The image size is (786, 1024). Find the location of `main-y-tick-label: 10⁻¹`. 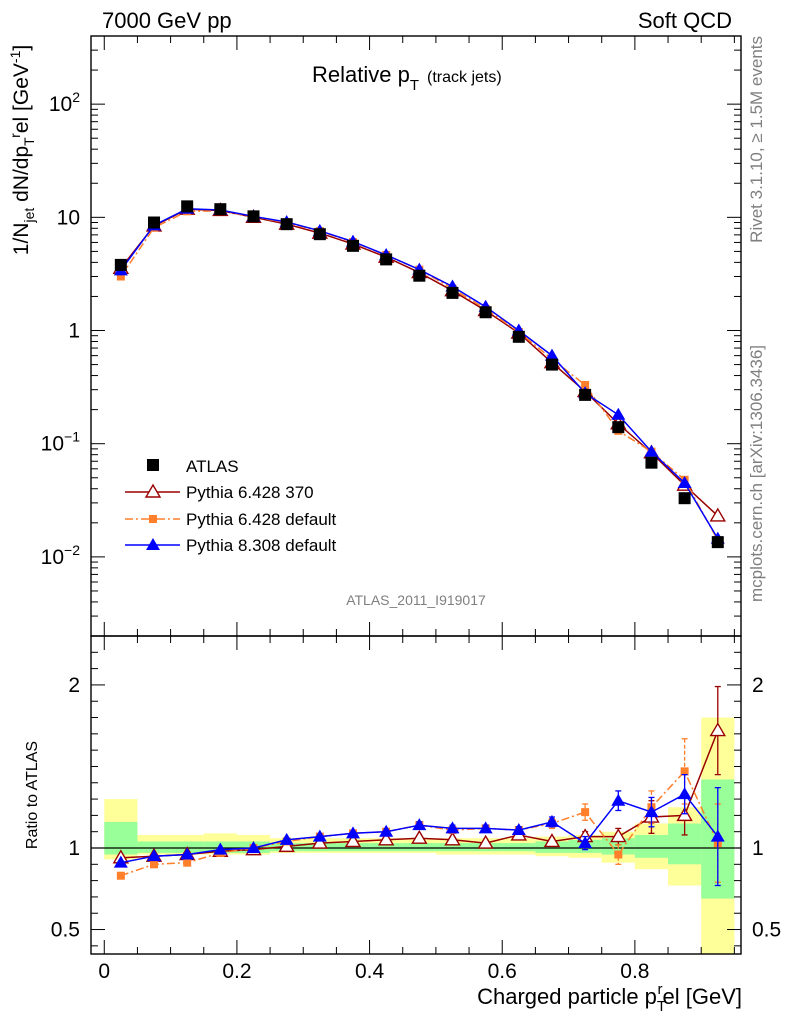

main-y-tick-label: 10⁻¹ is located at coordinates (61, 442).